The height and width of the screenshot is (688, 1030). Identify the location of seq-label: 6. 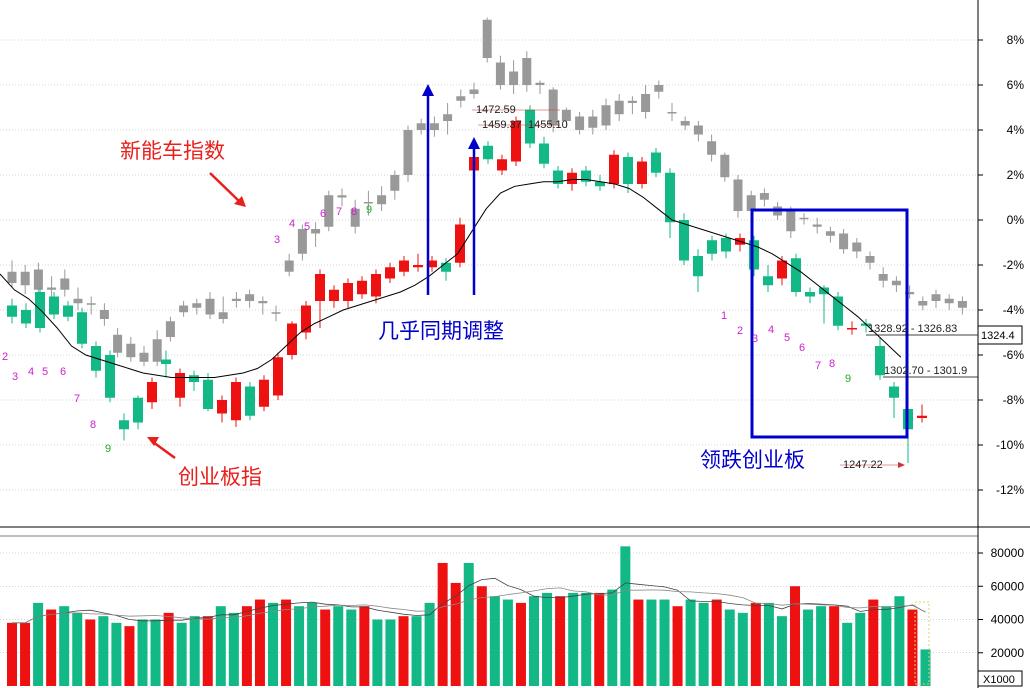
(802, 348).